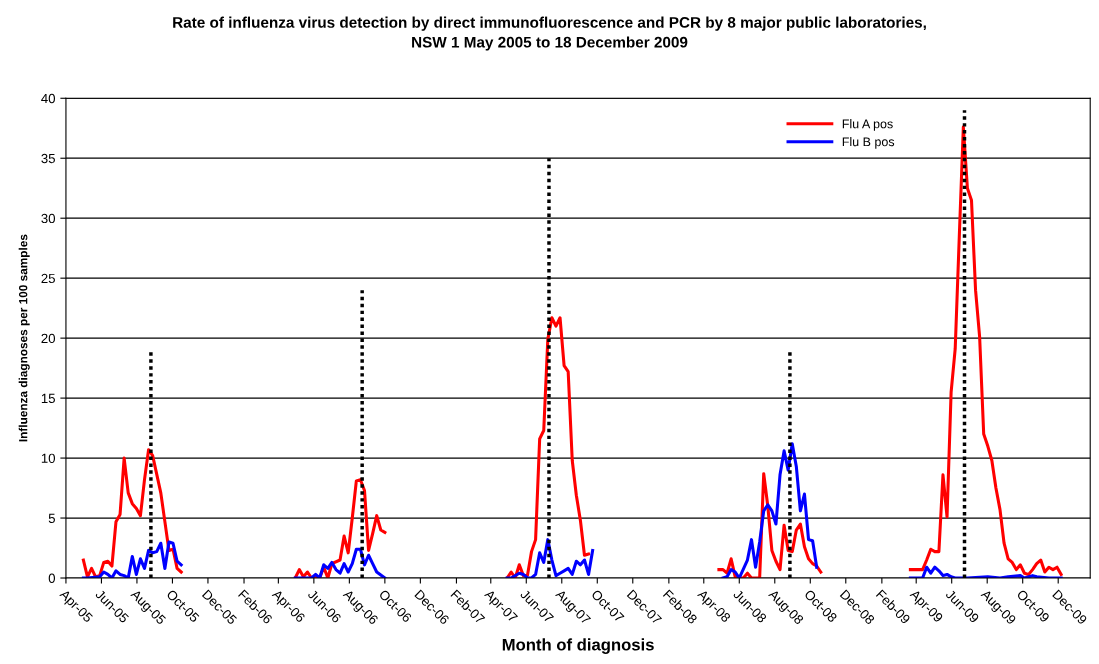 Image resolution: width=1099 pixels, height=664 pixels. Describe the element at coordinates (867, 125) in the screenshot. I see `legend-label: Flu A pos` at that location.